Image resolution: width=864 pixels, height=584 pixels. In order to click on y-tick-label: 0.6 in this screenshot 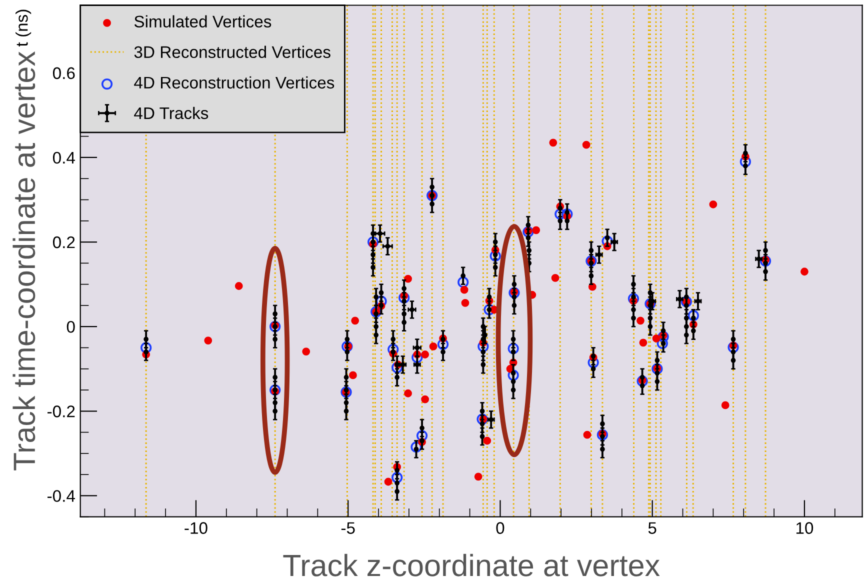, I will do `click(63, 73)`.